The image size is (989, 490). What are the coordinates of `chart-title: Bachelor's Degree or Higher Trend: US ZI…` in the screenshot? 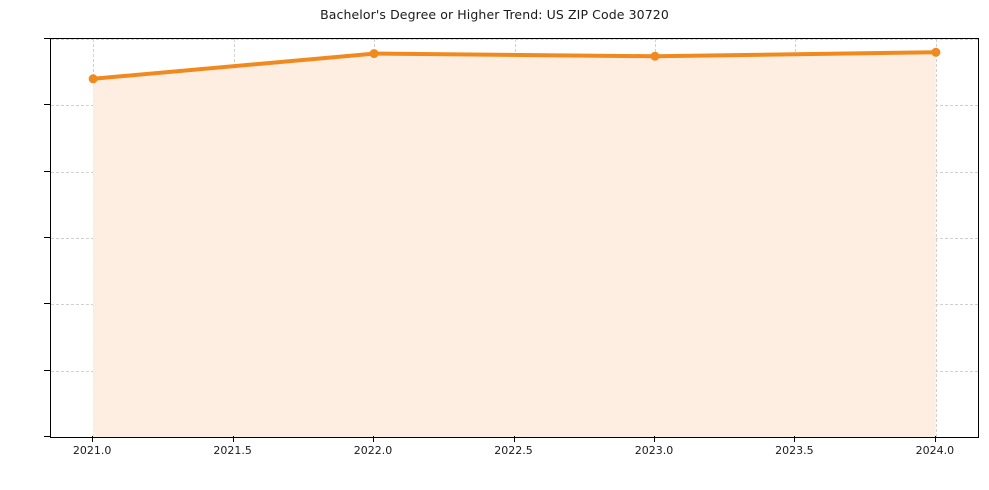 It's located at (494, 14).